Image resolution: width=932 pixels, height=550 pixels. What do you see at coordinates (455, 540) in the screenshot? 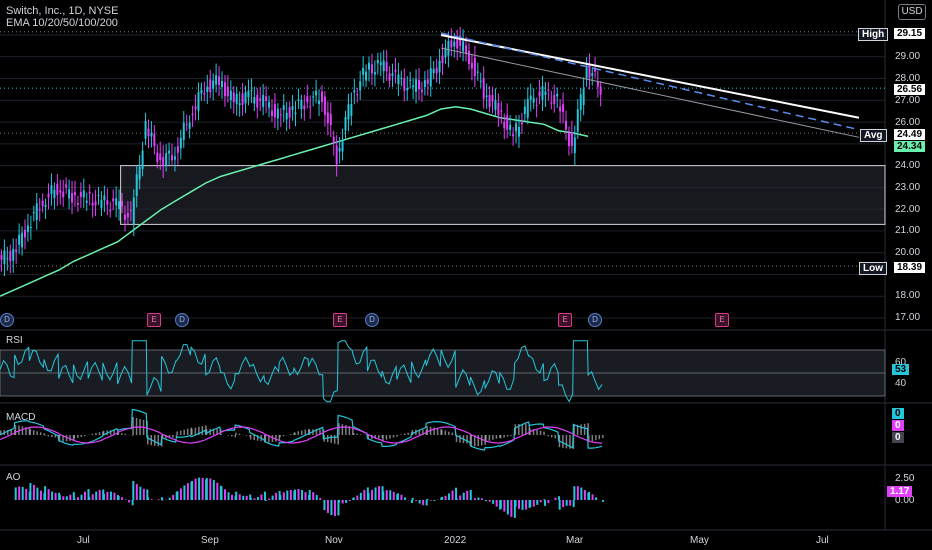
I see `time-tick: 2022` at bounding box center [455, 540].